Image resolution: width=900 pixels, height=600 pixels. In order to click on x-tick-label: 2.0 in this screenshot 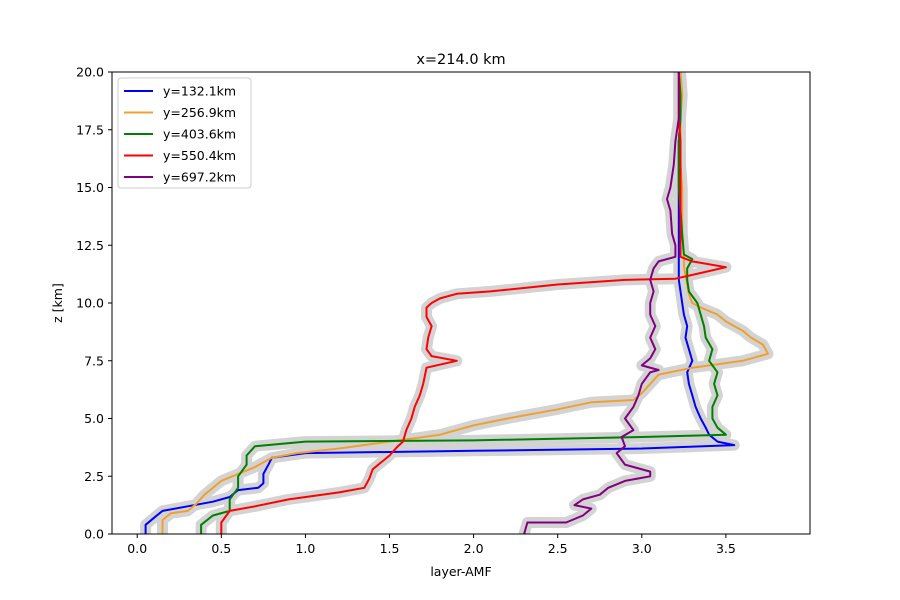, I will do `click(474, 548)`.